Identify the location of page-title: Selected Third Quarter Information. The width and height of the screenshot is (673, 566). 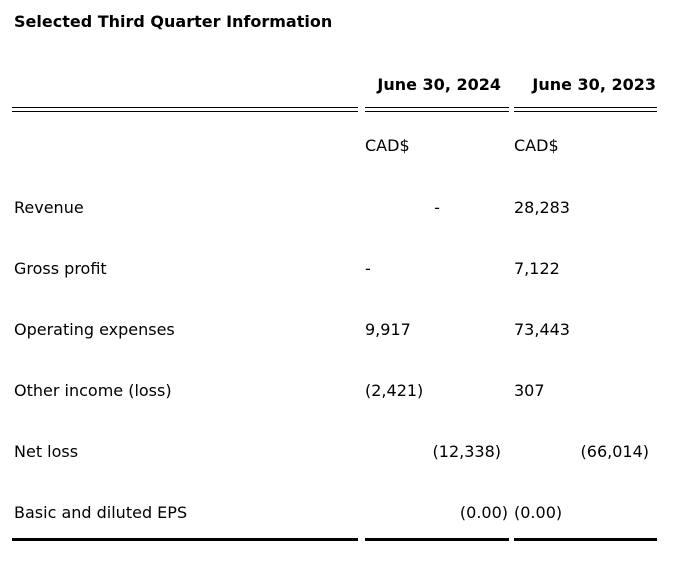
(173, 21).